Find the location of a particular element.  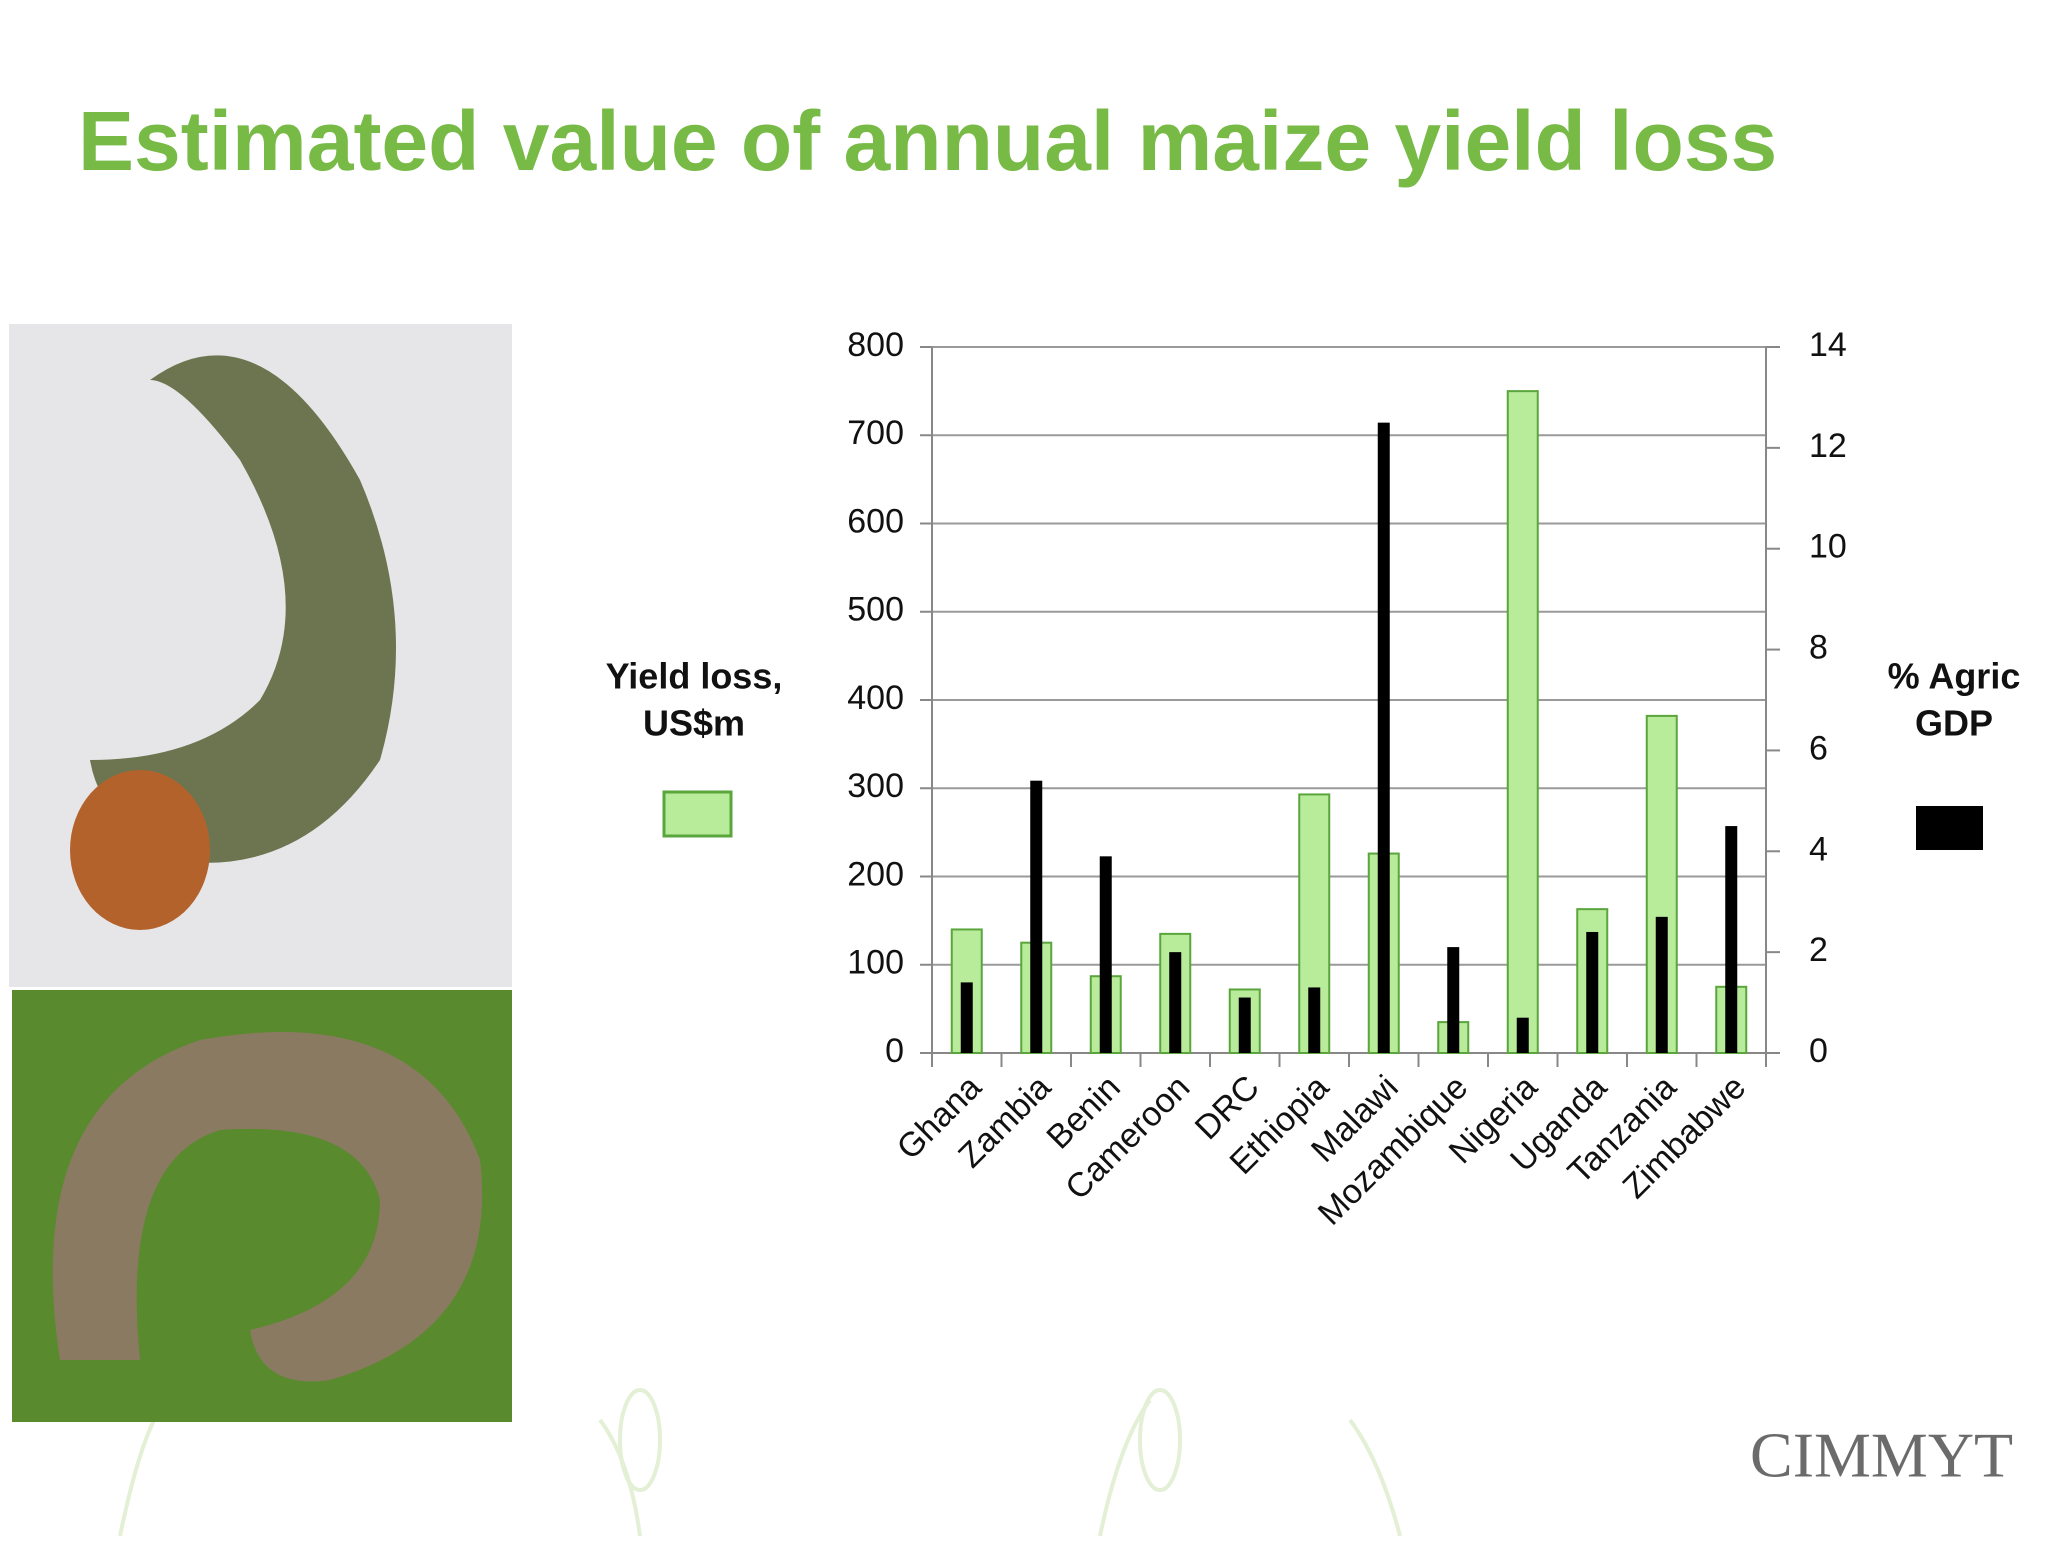

y2-tick-label: 10 is located at coordinates (1828, 547).